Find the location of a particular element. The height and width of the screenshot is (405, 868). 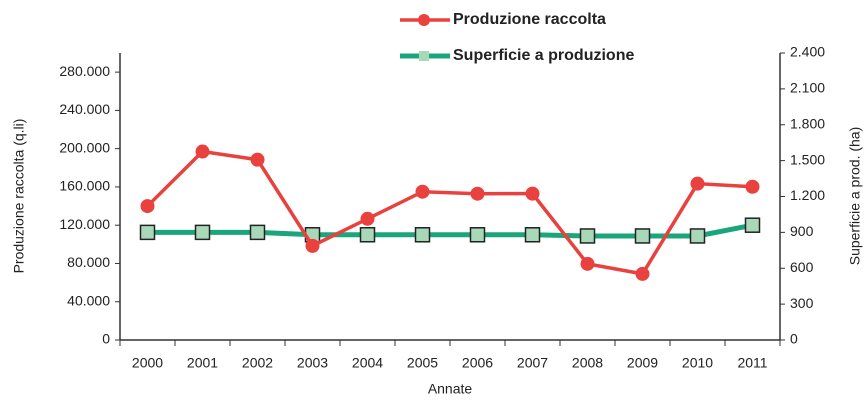

x-tick-label: 2000 is located at coordinates (147, 363).